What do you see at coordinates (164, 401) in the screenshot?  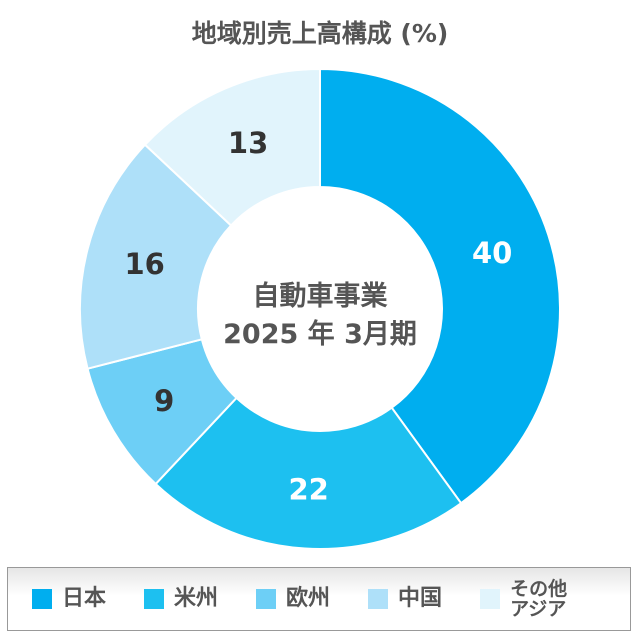 I see `slice-label-2: 9` at bounding box center [164, 401].